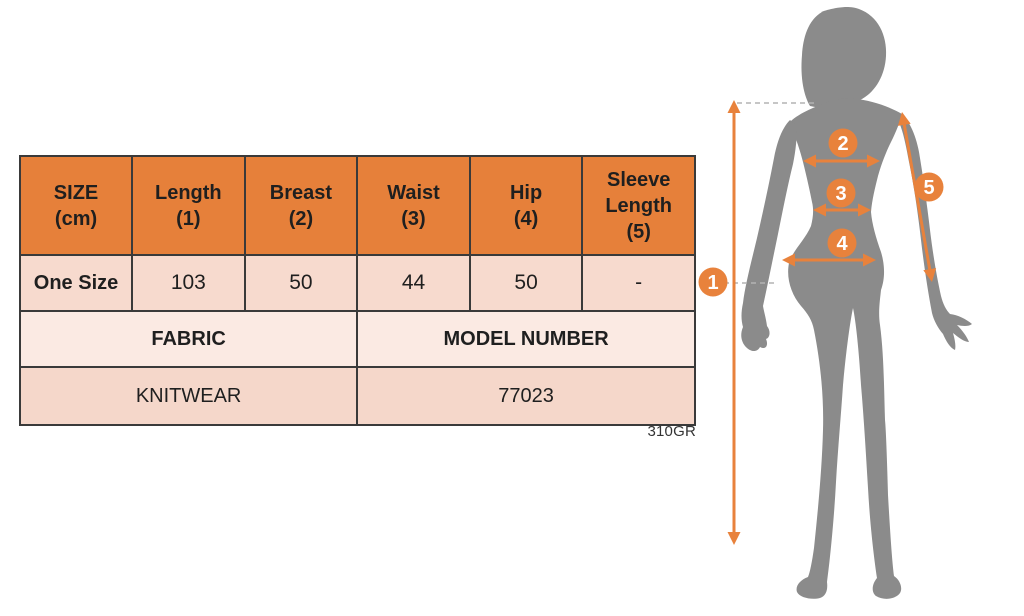 The width and height of the screenshot is (1024, 616). What do you see at coordinates (526, 396) in the screenshot?
I see `model-number-value-cell: 77023` at bounding box center [526, 396].